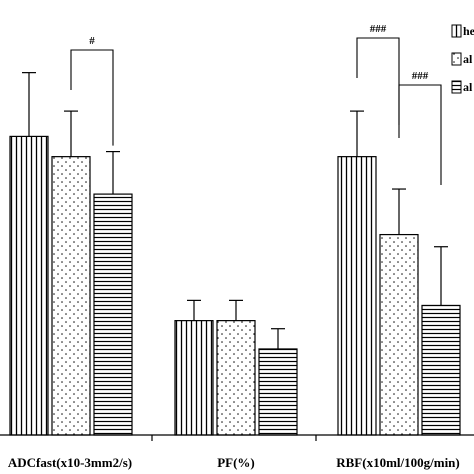 The image size is (474, 474). I want to click on x-tick-label: PF(%), so click(236, 462).